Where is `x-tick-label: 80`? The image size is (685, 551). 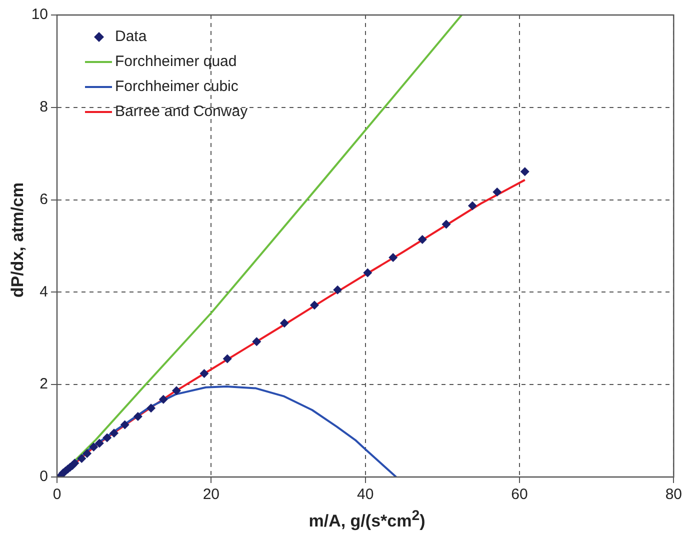 x-tick-label: 80 is located at coordinates (673, 495).